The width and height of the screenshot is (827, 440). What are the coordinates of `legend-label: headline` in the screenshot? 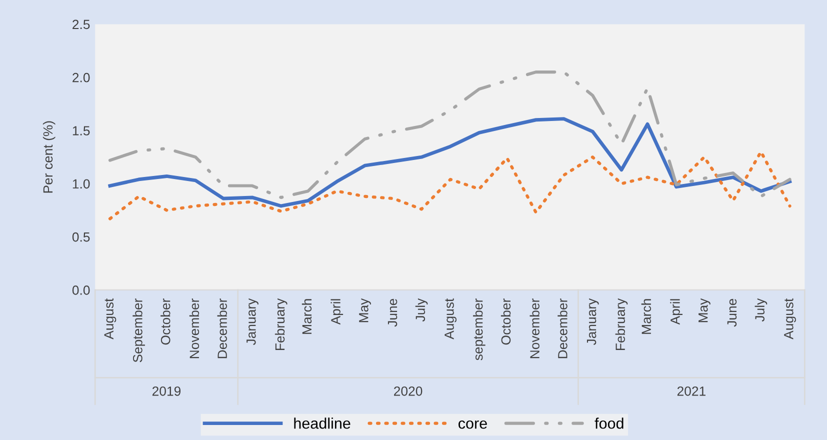 It's located at (322, 423).